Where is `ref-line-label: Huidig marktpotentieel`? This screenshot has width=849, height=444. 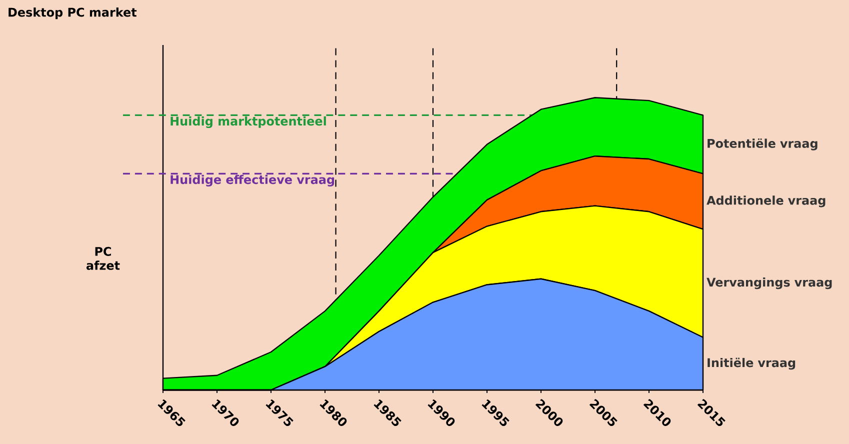
ref-line-label: Huidig marktpotentieel is located at coordinates (248, 122).